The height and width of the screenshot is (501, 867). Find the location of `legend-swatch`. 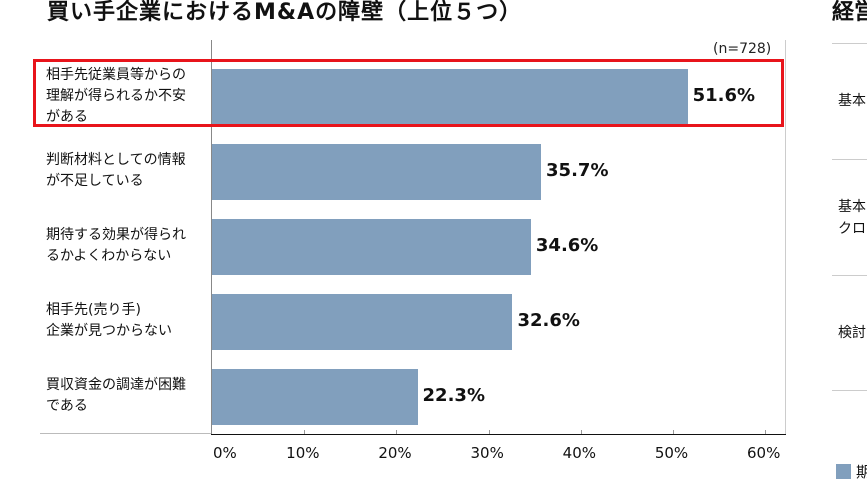

legend-swatch is located at coordinates (843, 471).